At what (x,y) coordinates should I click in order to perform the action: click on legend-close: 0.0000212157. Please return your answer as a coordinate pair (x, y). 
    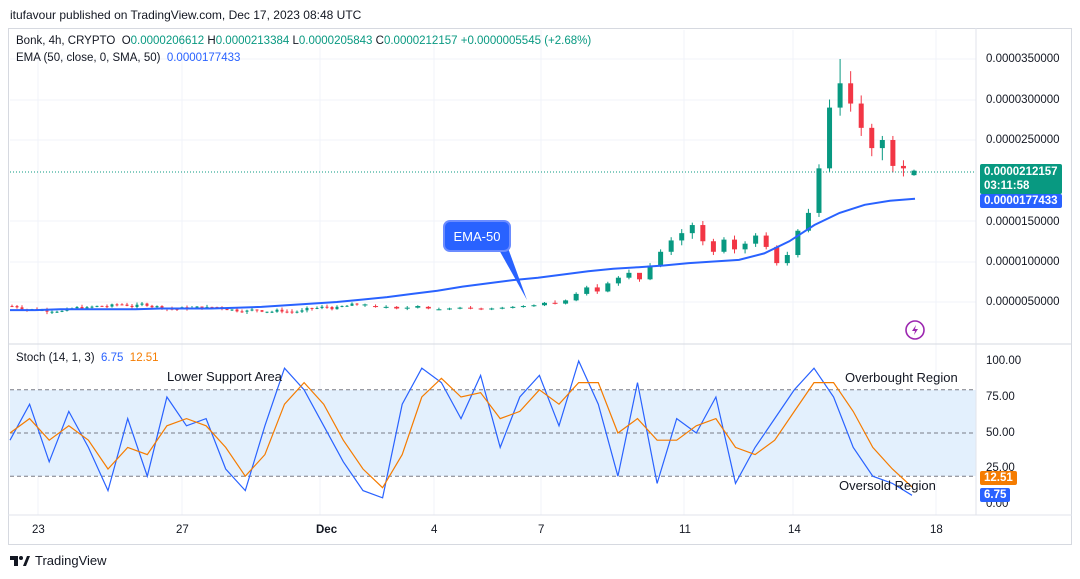
    Looking at the image, I should click on (420, 41).